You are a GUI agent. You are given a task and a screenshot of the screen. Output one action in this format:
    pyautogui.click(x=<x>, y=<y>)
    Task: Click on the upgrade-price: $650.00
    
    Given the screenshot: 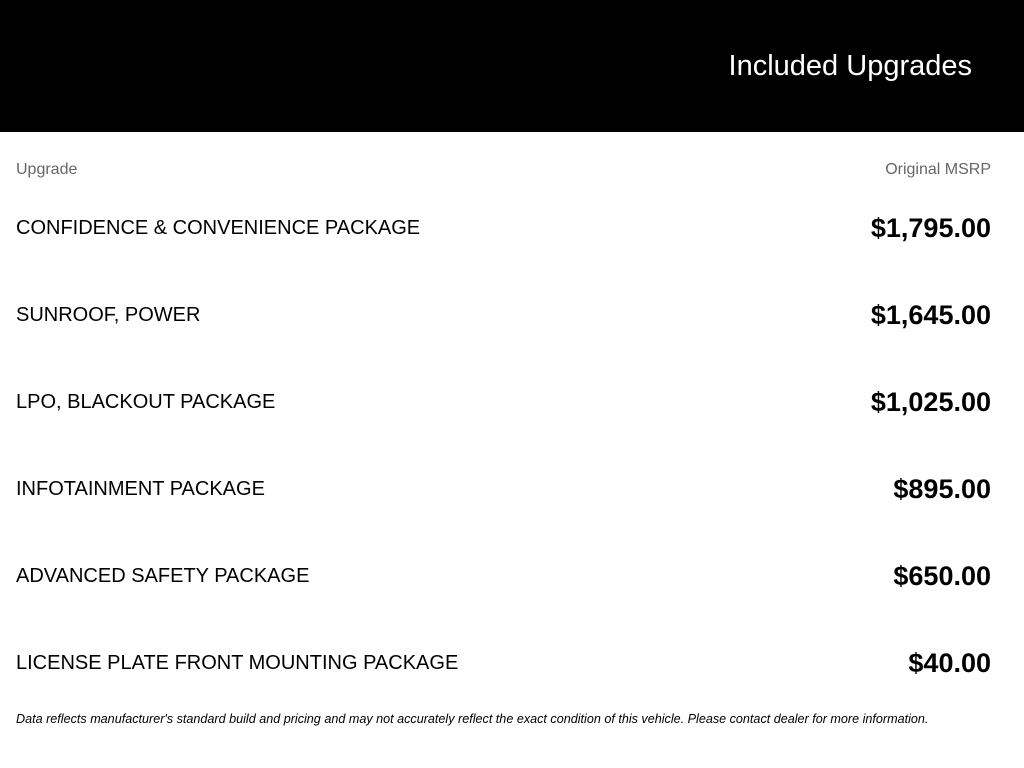 What is the action you would take?
    pyautogui.click(x=942, y=576)
    